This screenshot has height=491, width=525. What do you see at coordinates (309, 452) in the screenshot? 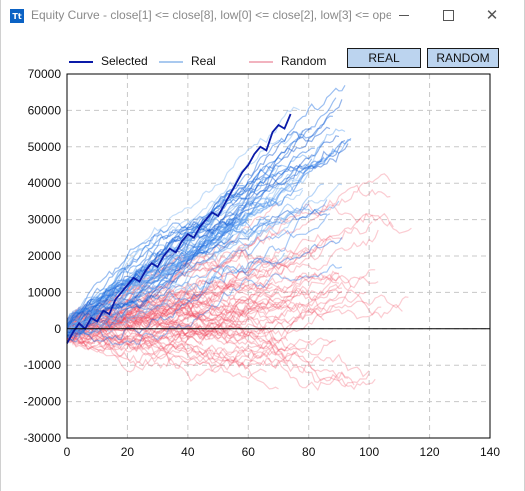
I see `x-tick-label: 80` at bounding box center [309, 452].